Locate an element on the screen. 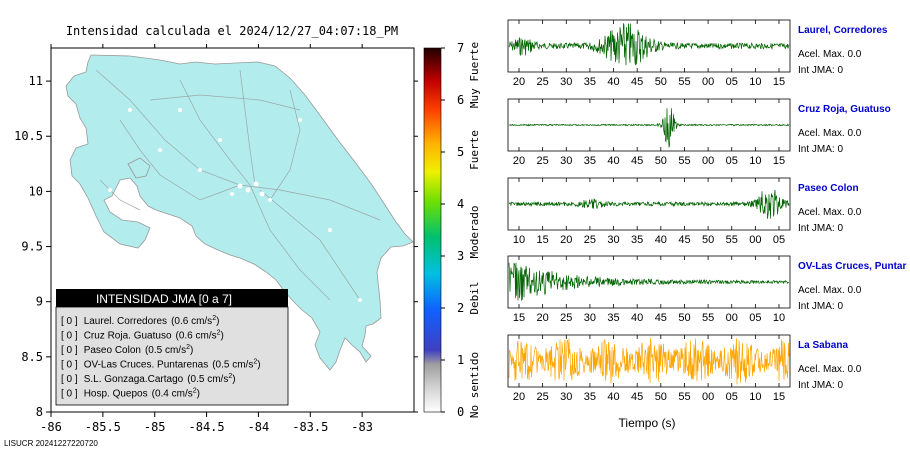  colorbar-tick-label: 2 is located at coordinates (460, 308).